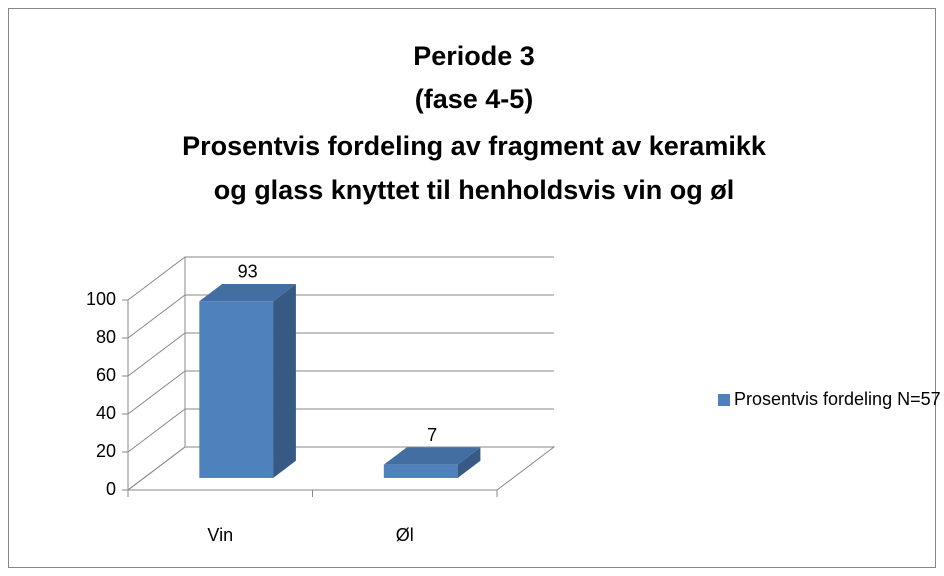 The height and width of the screenshot is (576, 944). I want to click on chart-title: (fase 4-5), so click(474, 99).